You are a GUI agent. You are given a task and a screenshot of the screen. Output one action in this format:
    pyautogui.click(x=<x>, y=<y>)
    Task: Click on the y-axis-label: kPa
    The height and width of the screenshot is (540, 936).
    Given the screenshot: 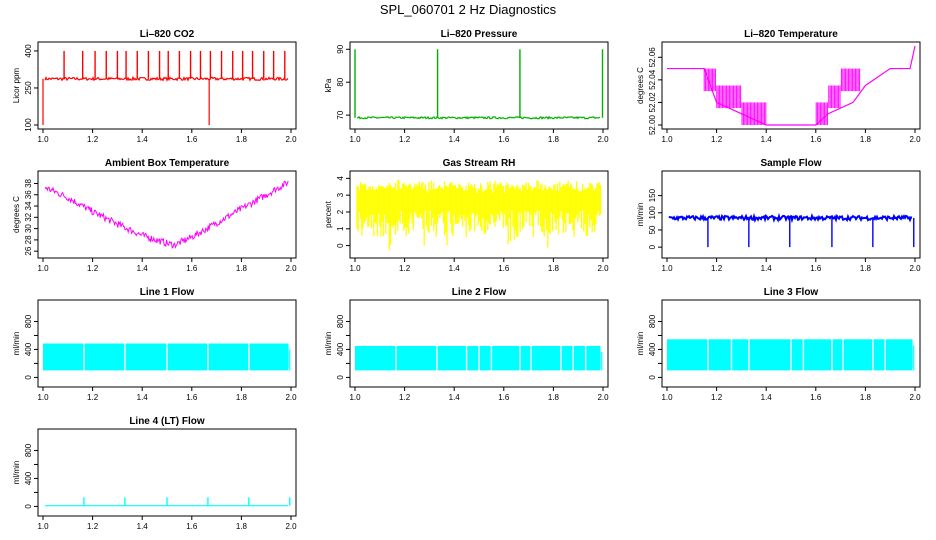 What is the action you would take?
    pyautogui.click(x=328, y=85)
    